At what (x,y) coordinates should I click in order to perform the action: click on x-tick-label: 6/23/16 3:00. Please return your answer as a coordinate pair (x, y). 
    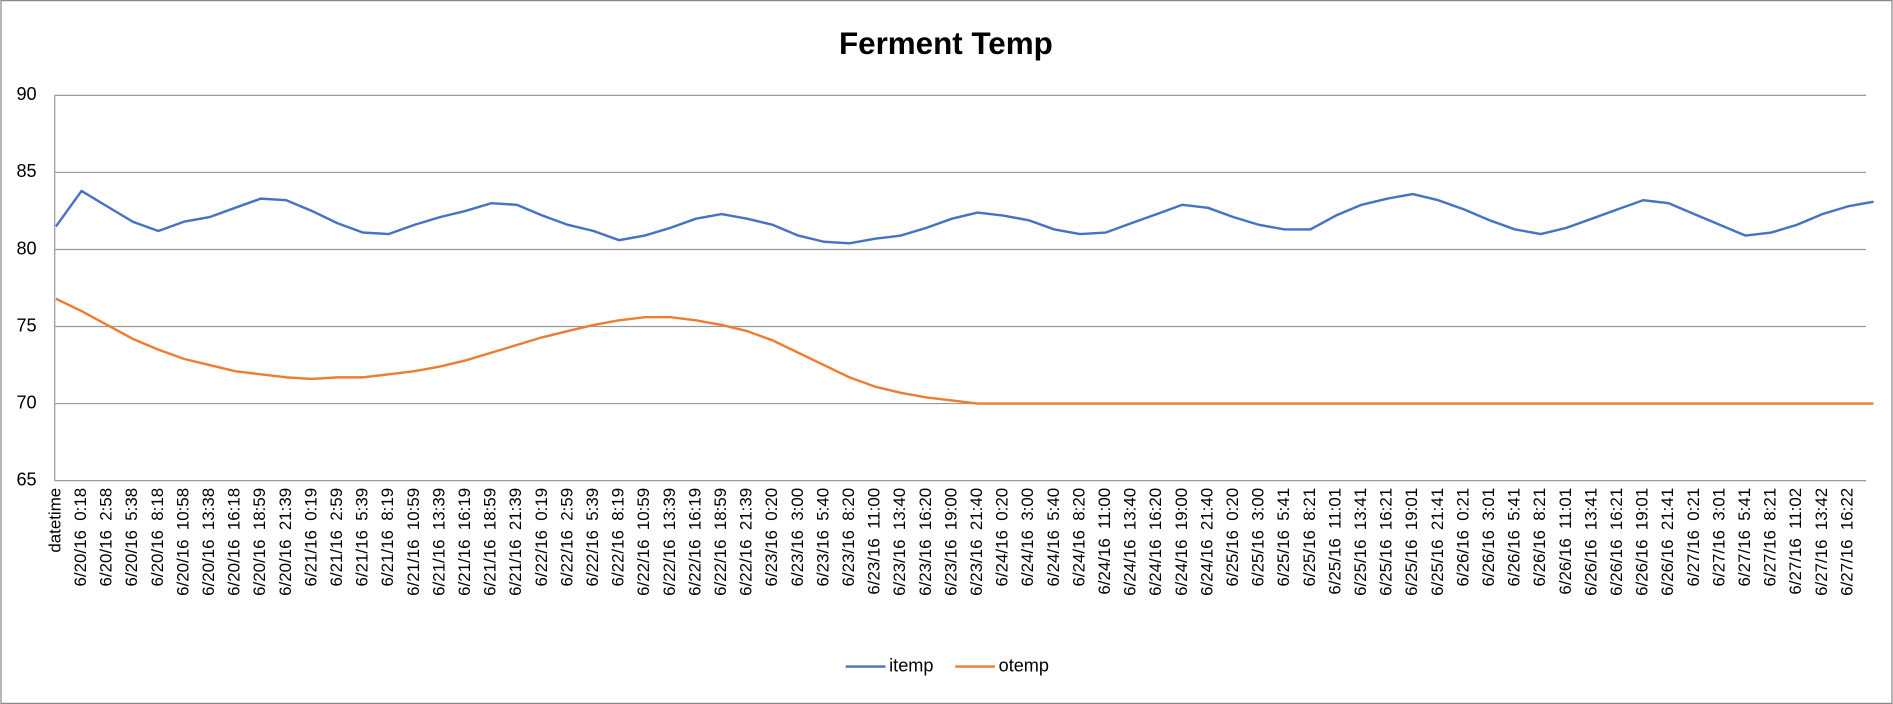
    Looking at the image, I should click on (797, 537).